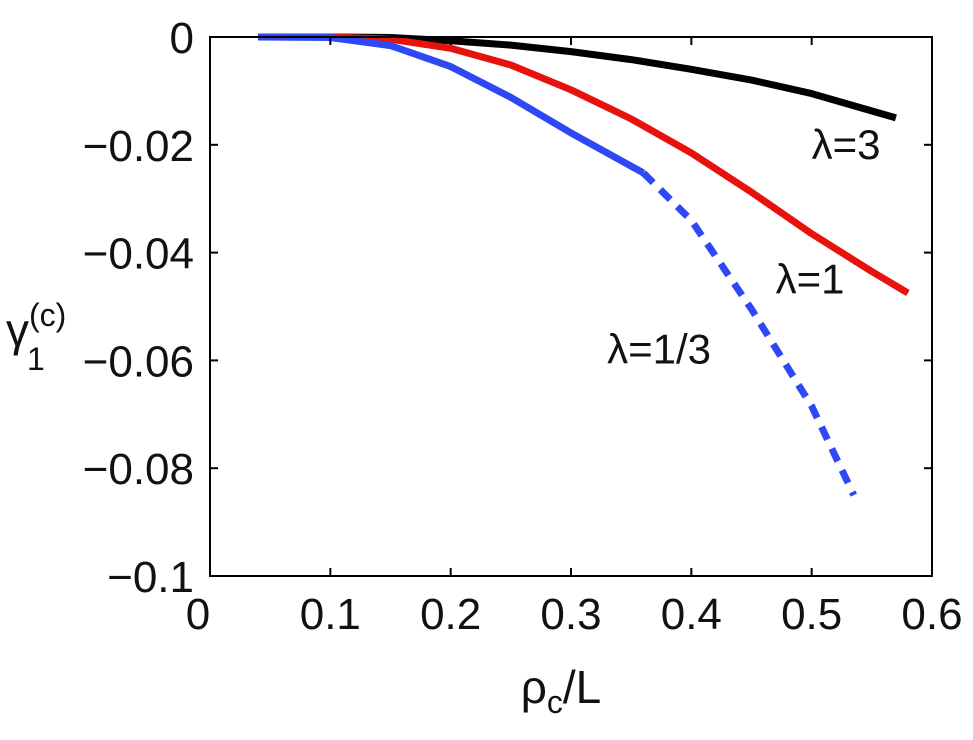 The image size is (973, 740). What do you see at coordinates (811, 614) in the screenshot?
I see `x-tick-label: 0.5` at bounding box center [811, 614].